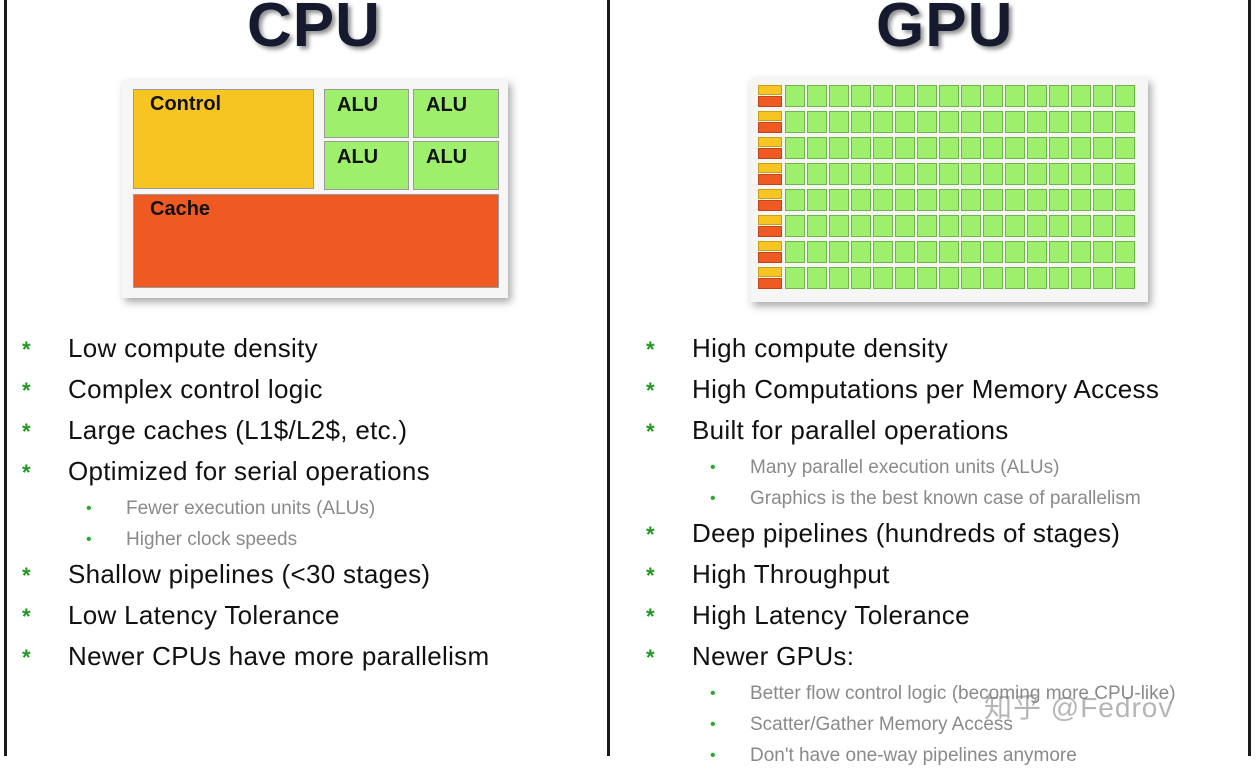 The width and height of the screenshot is (1256, 775). Describe the element at coordinates (314, 30) in the screenshot. I see `cpu-title: CPU` at that location.